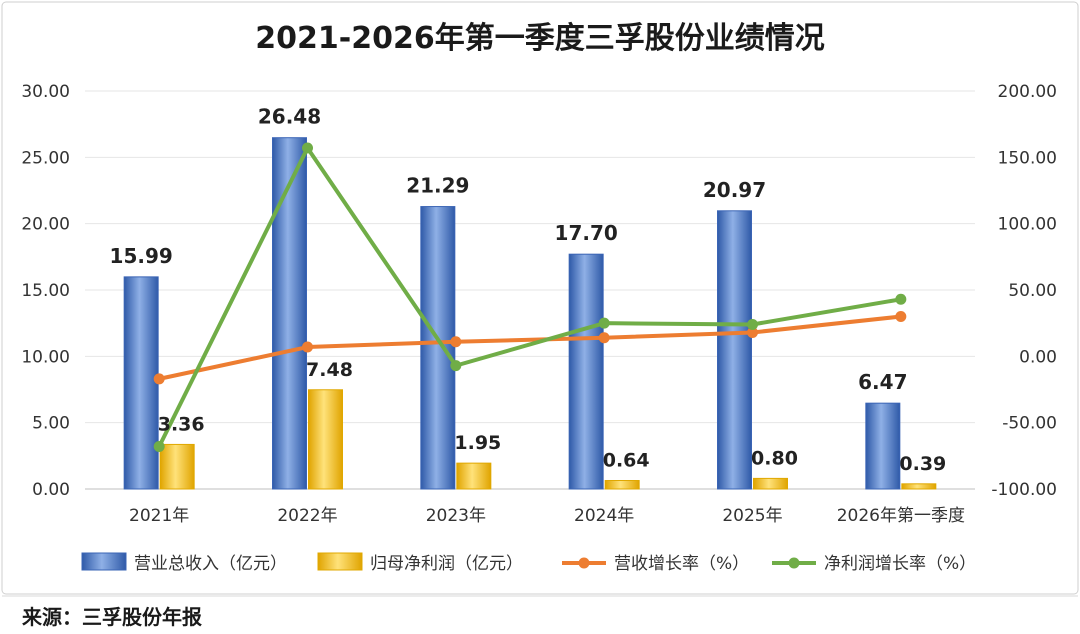  I want to click on category-label: 2023年, so click(456, 516).